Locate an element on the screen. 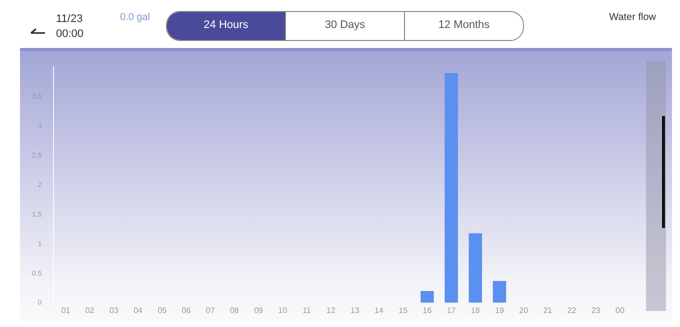 Image resolution: width=680 pixels, height=327 pixels. x-tick-label: 17 is located at coordinates (451, 310).